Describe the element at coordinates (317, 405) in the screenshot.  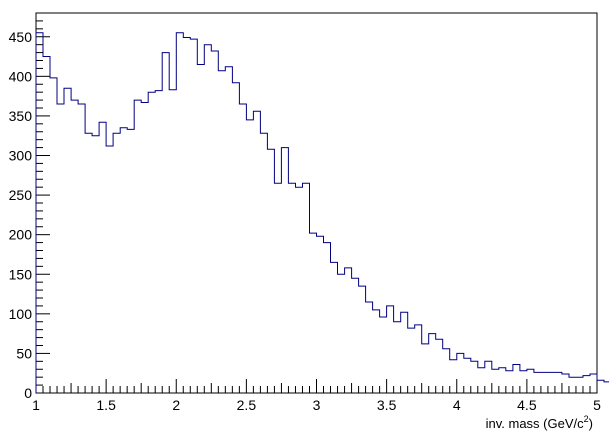
I see `x-tick-label: 3` at that location.